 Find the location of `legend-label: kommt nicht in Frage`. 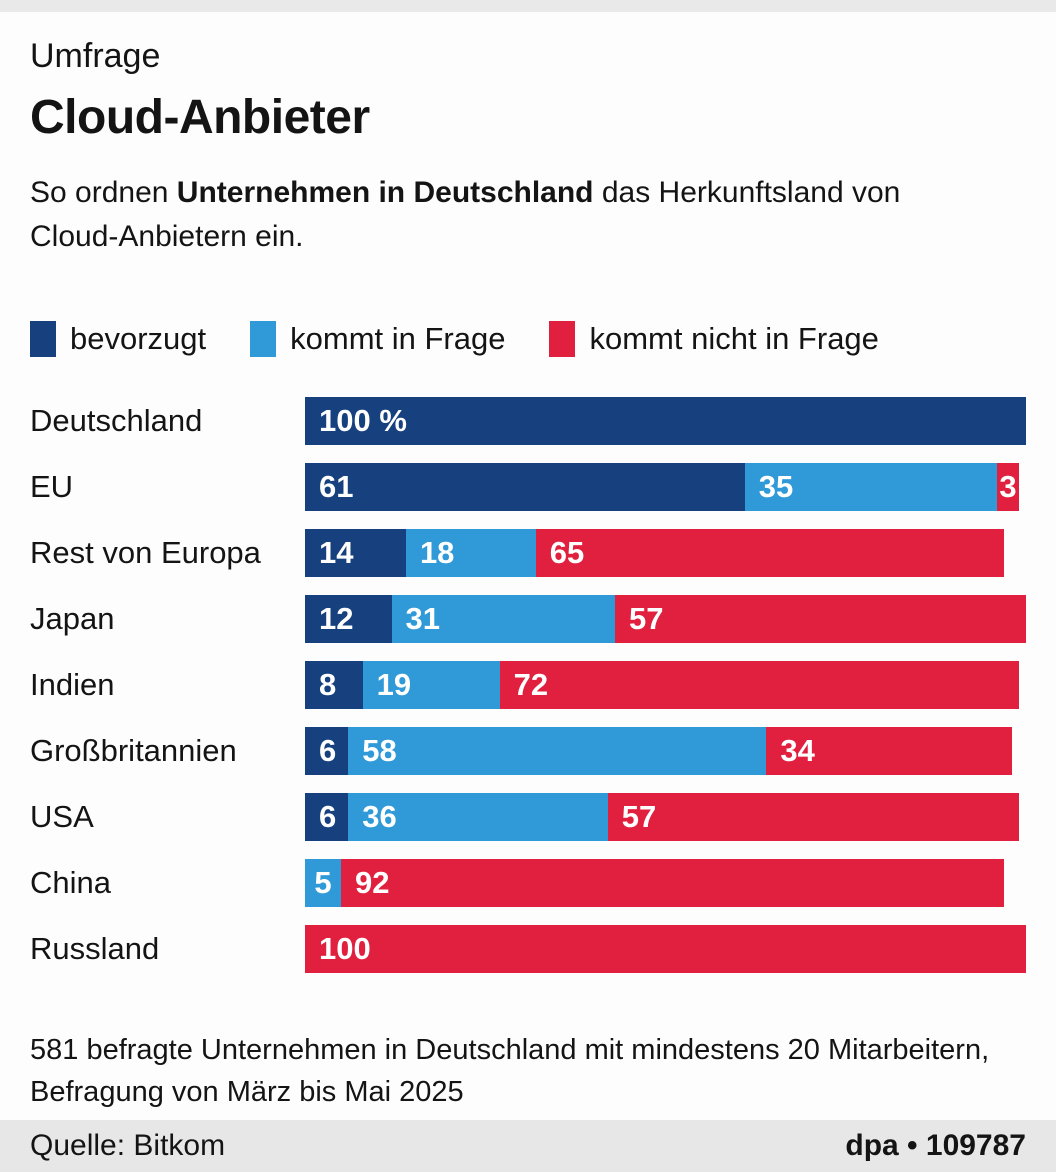

legend-label: kommt nicht in Frage is located at coordinates (734, 338).